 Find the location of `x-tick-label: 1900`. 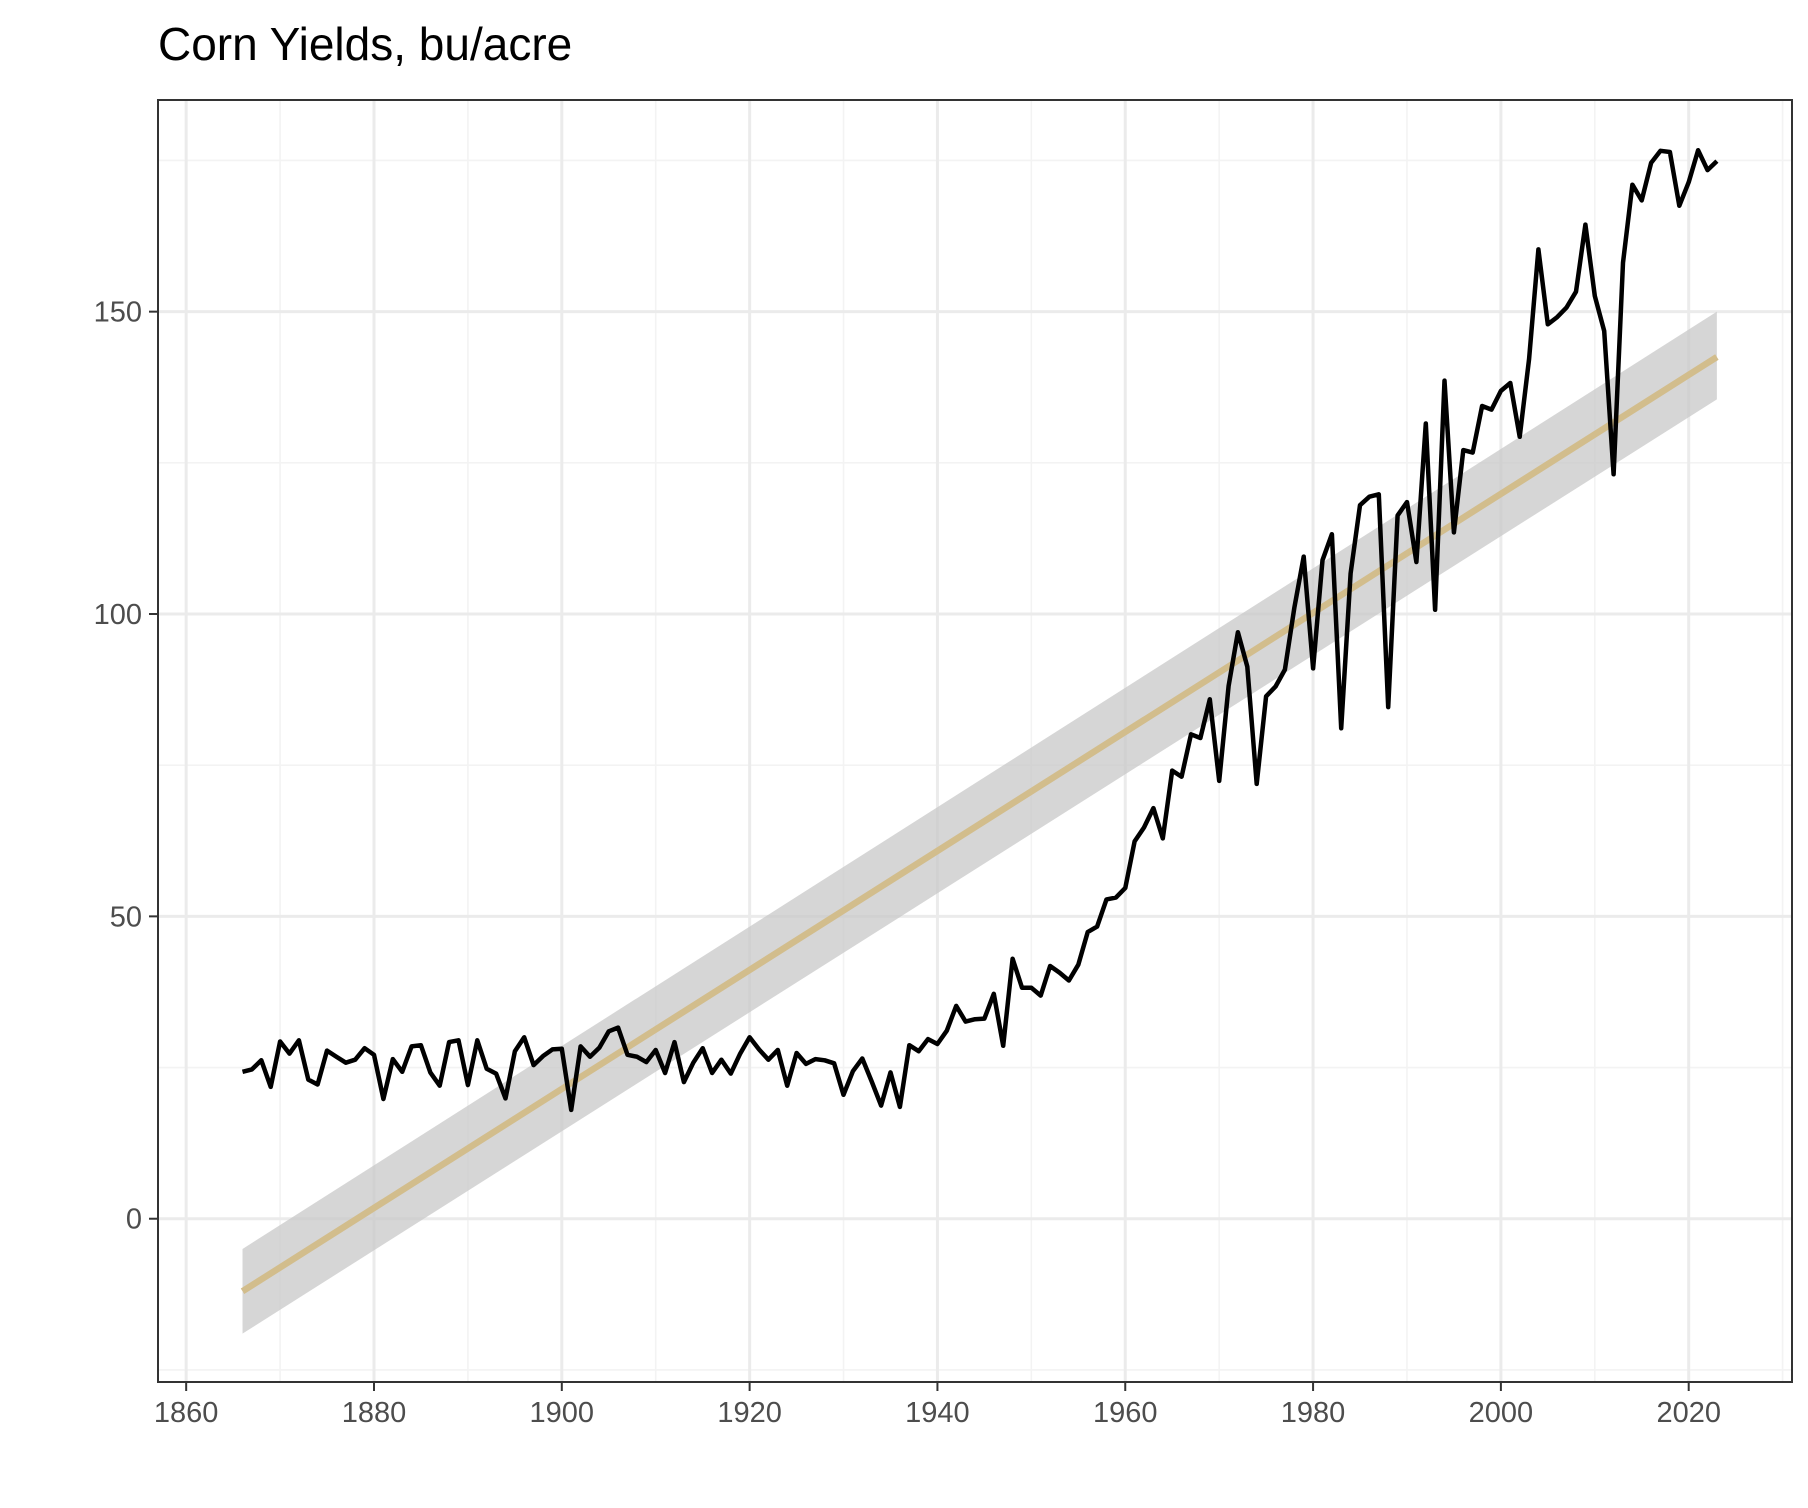

x-tick-label: 1900 is located at coordinates (562, 1413).